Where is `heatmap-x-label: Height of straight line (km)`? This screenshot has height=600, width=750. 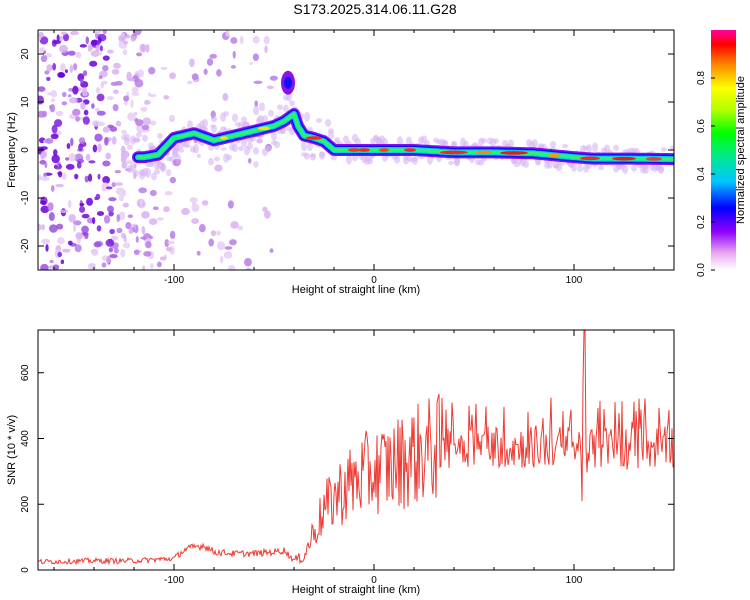
heatmap-x-label: Height of straight line (km) is located at coordinates (356, 290).